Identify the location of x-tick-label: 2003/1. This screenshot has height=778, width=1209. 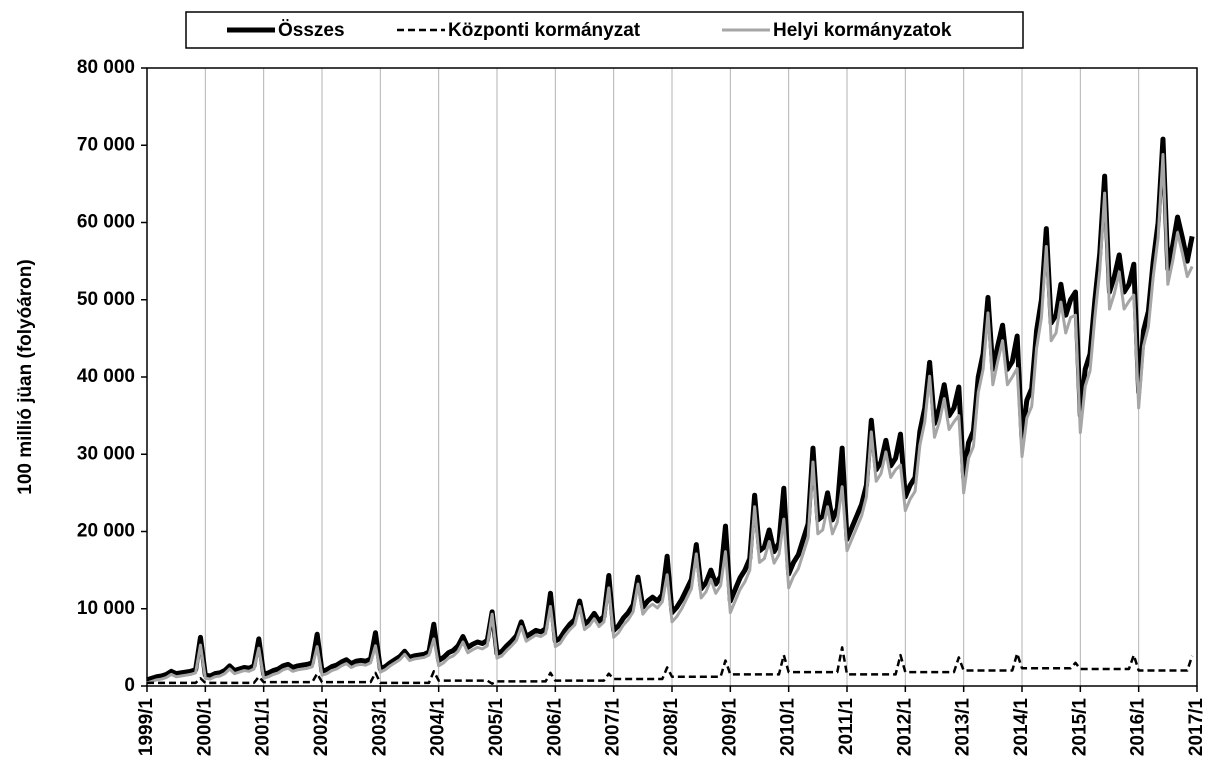
(379, 727).